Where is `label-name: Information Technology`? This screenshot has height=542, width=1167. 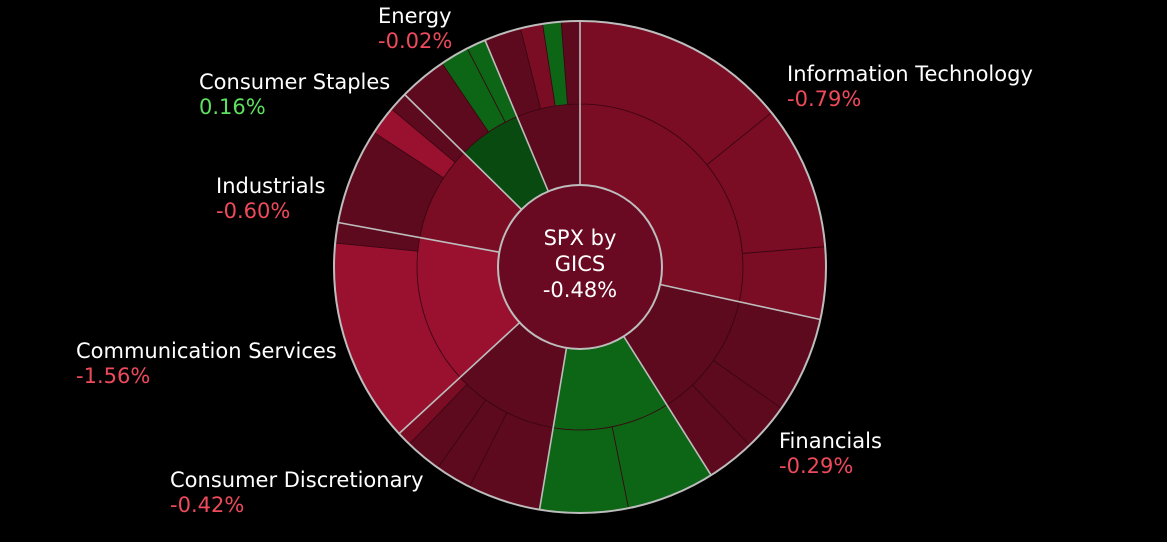
label-name: Information Technology is located at coordinates (910, 74).